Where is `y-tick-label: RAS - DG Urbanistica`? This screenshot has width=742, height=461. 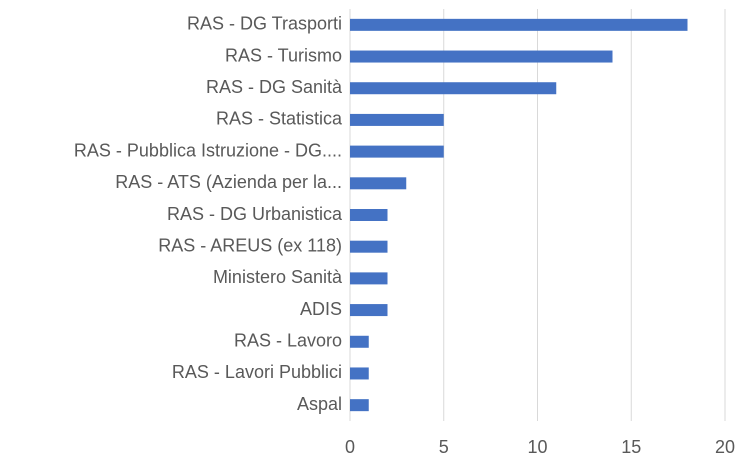
y-tick-label: RAS - DG Urbanistica is located at coordinates (255, 214).